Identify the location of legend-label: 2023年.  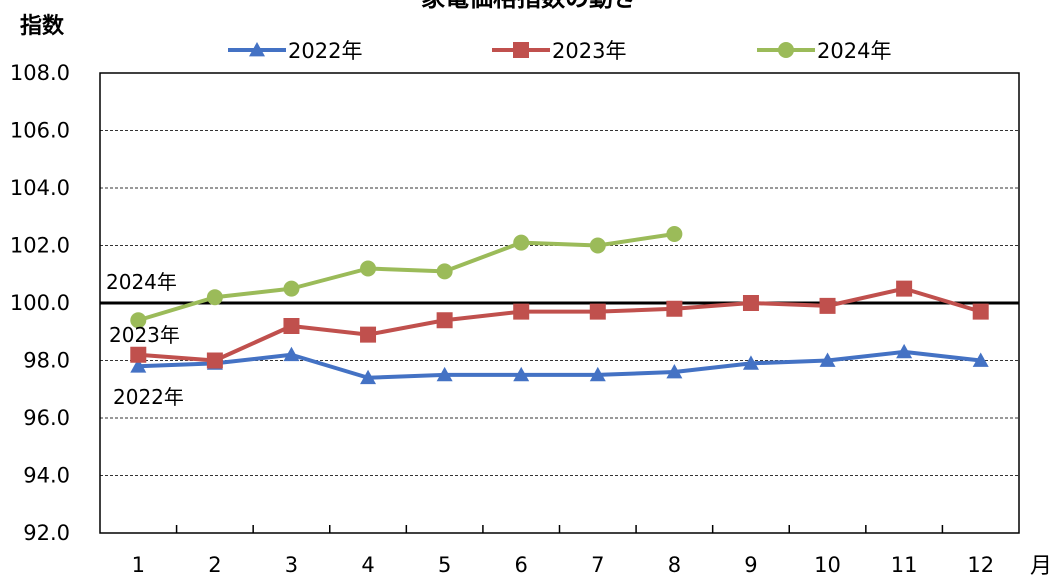
(589, 51).